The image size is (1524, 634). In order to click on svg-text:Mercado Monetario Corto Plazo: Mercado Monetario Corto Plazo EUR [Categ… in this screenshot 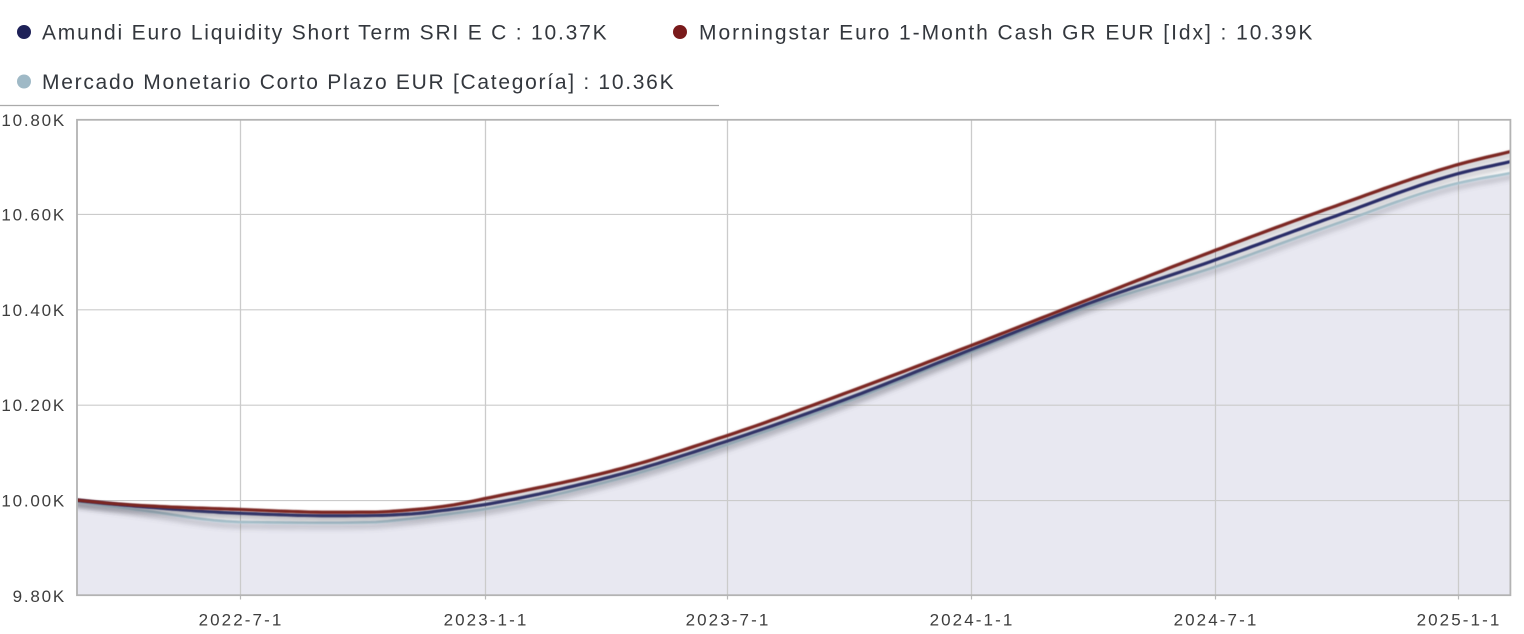, I will do `click(358, 82)`.